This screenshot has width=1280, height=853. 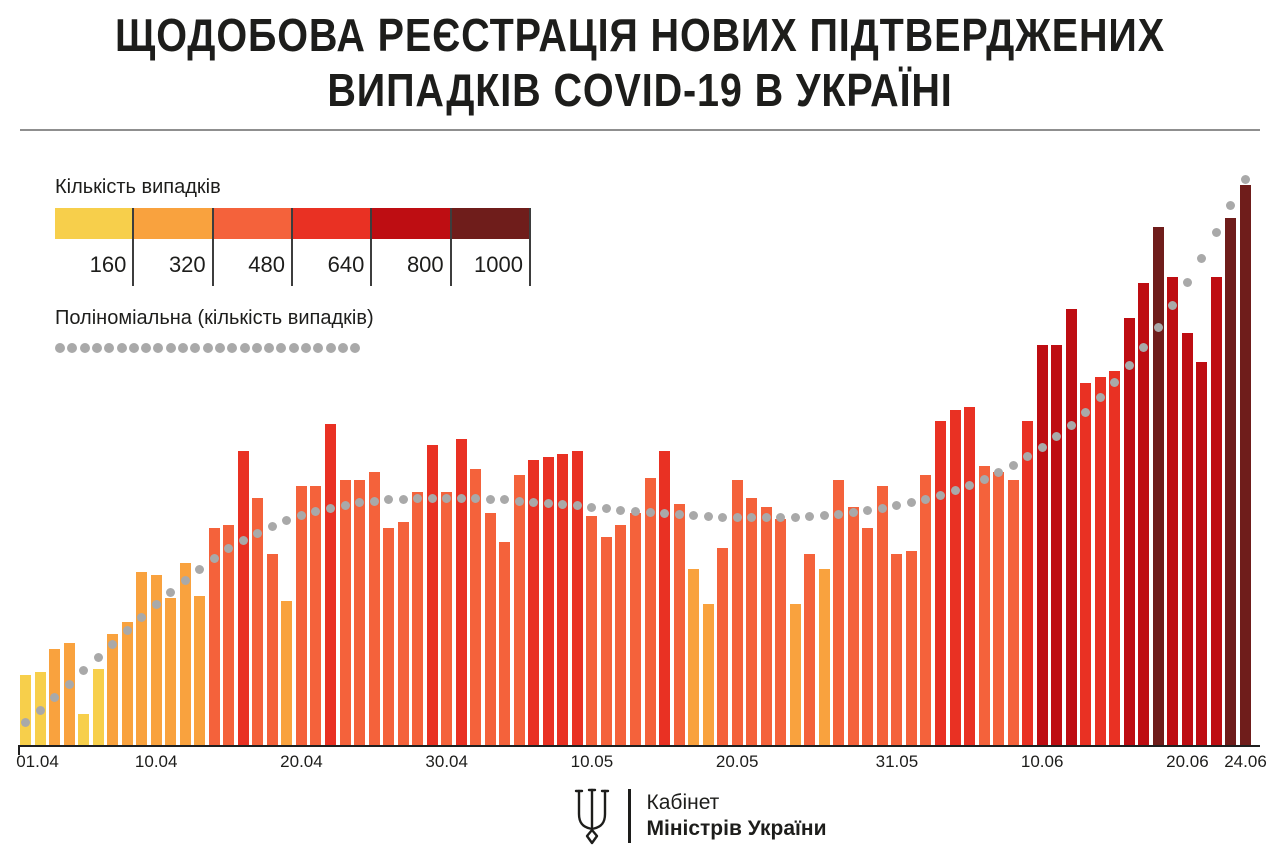 I want to click on scale-segment, so click(x=95, y=223).